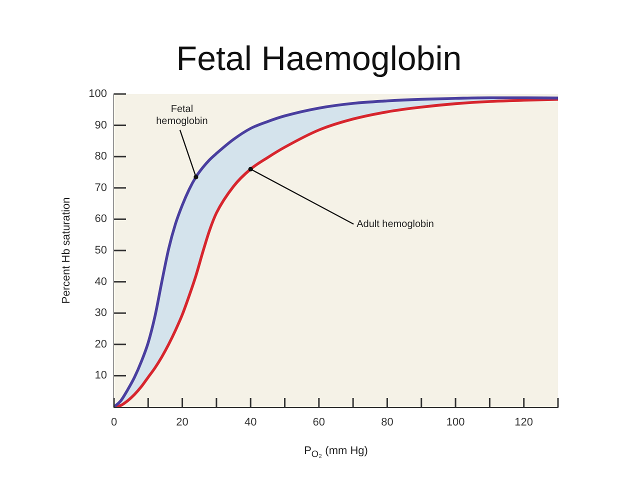 The image size is (638, 479). What do you see at coordinates (319, 59) in the screenshot?
I see `chart-title: Fetal Haemoglobin` at bounding box center [319, 59].